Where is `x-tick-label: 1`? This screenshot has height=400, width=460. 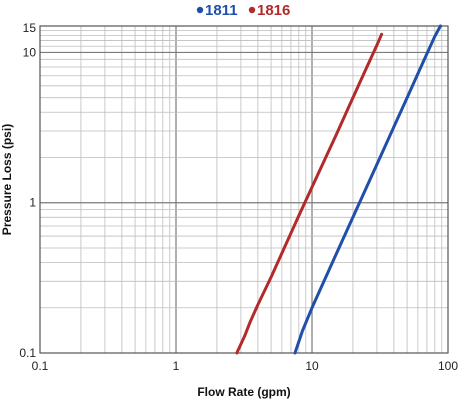 x-tick-label: 1 is located at coordinates (176, 366).